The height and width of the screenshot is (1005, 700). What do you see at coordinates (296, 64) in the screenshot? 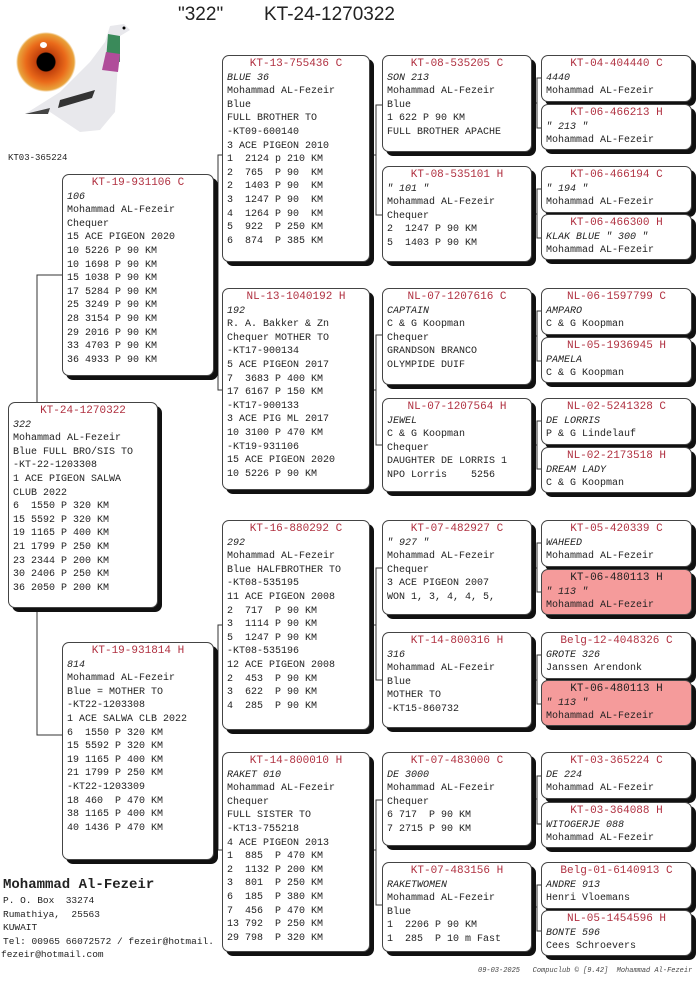
I see `ring-number: KT-13-755436 C` at bounding box center [296, 64].